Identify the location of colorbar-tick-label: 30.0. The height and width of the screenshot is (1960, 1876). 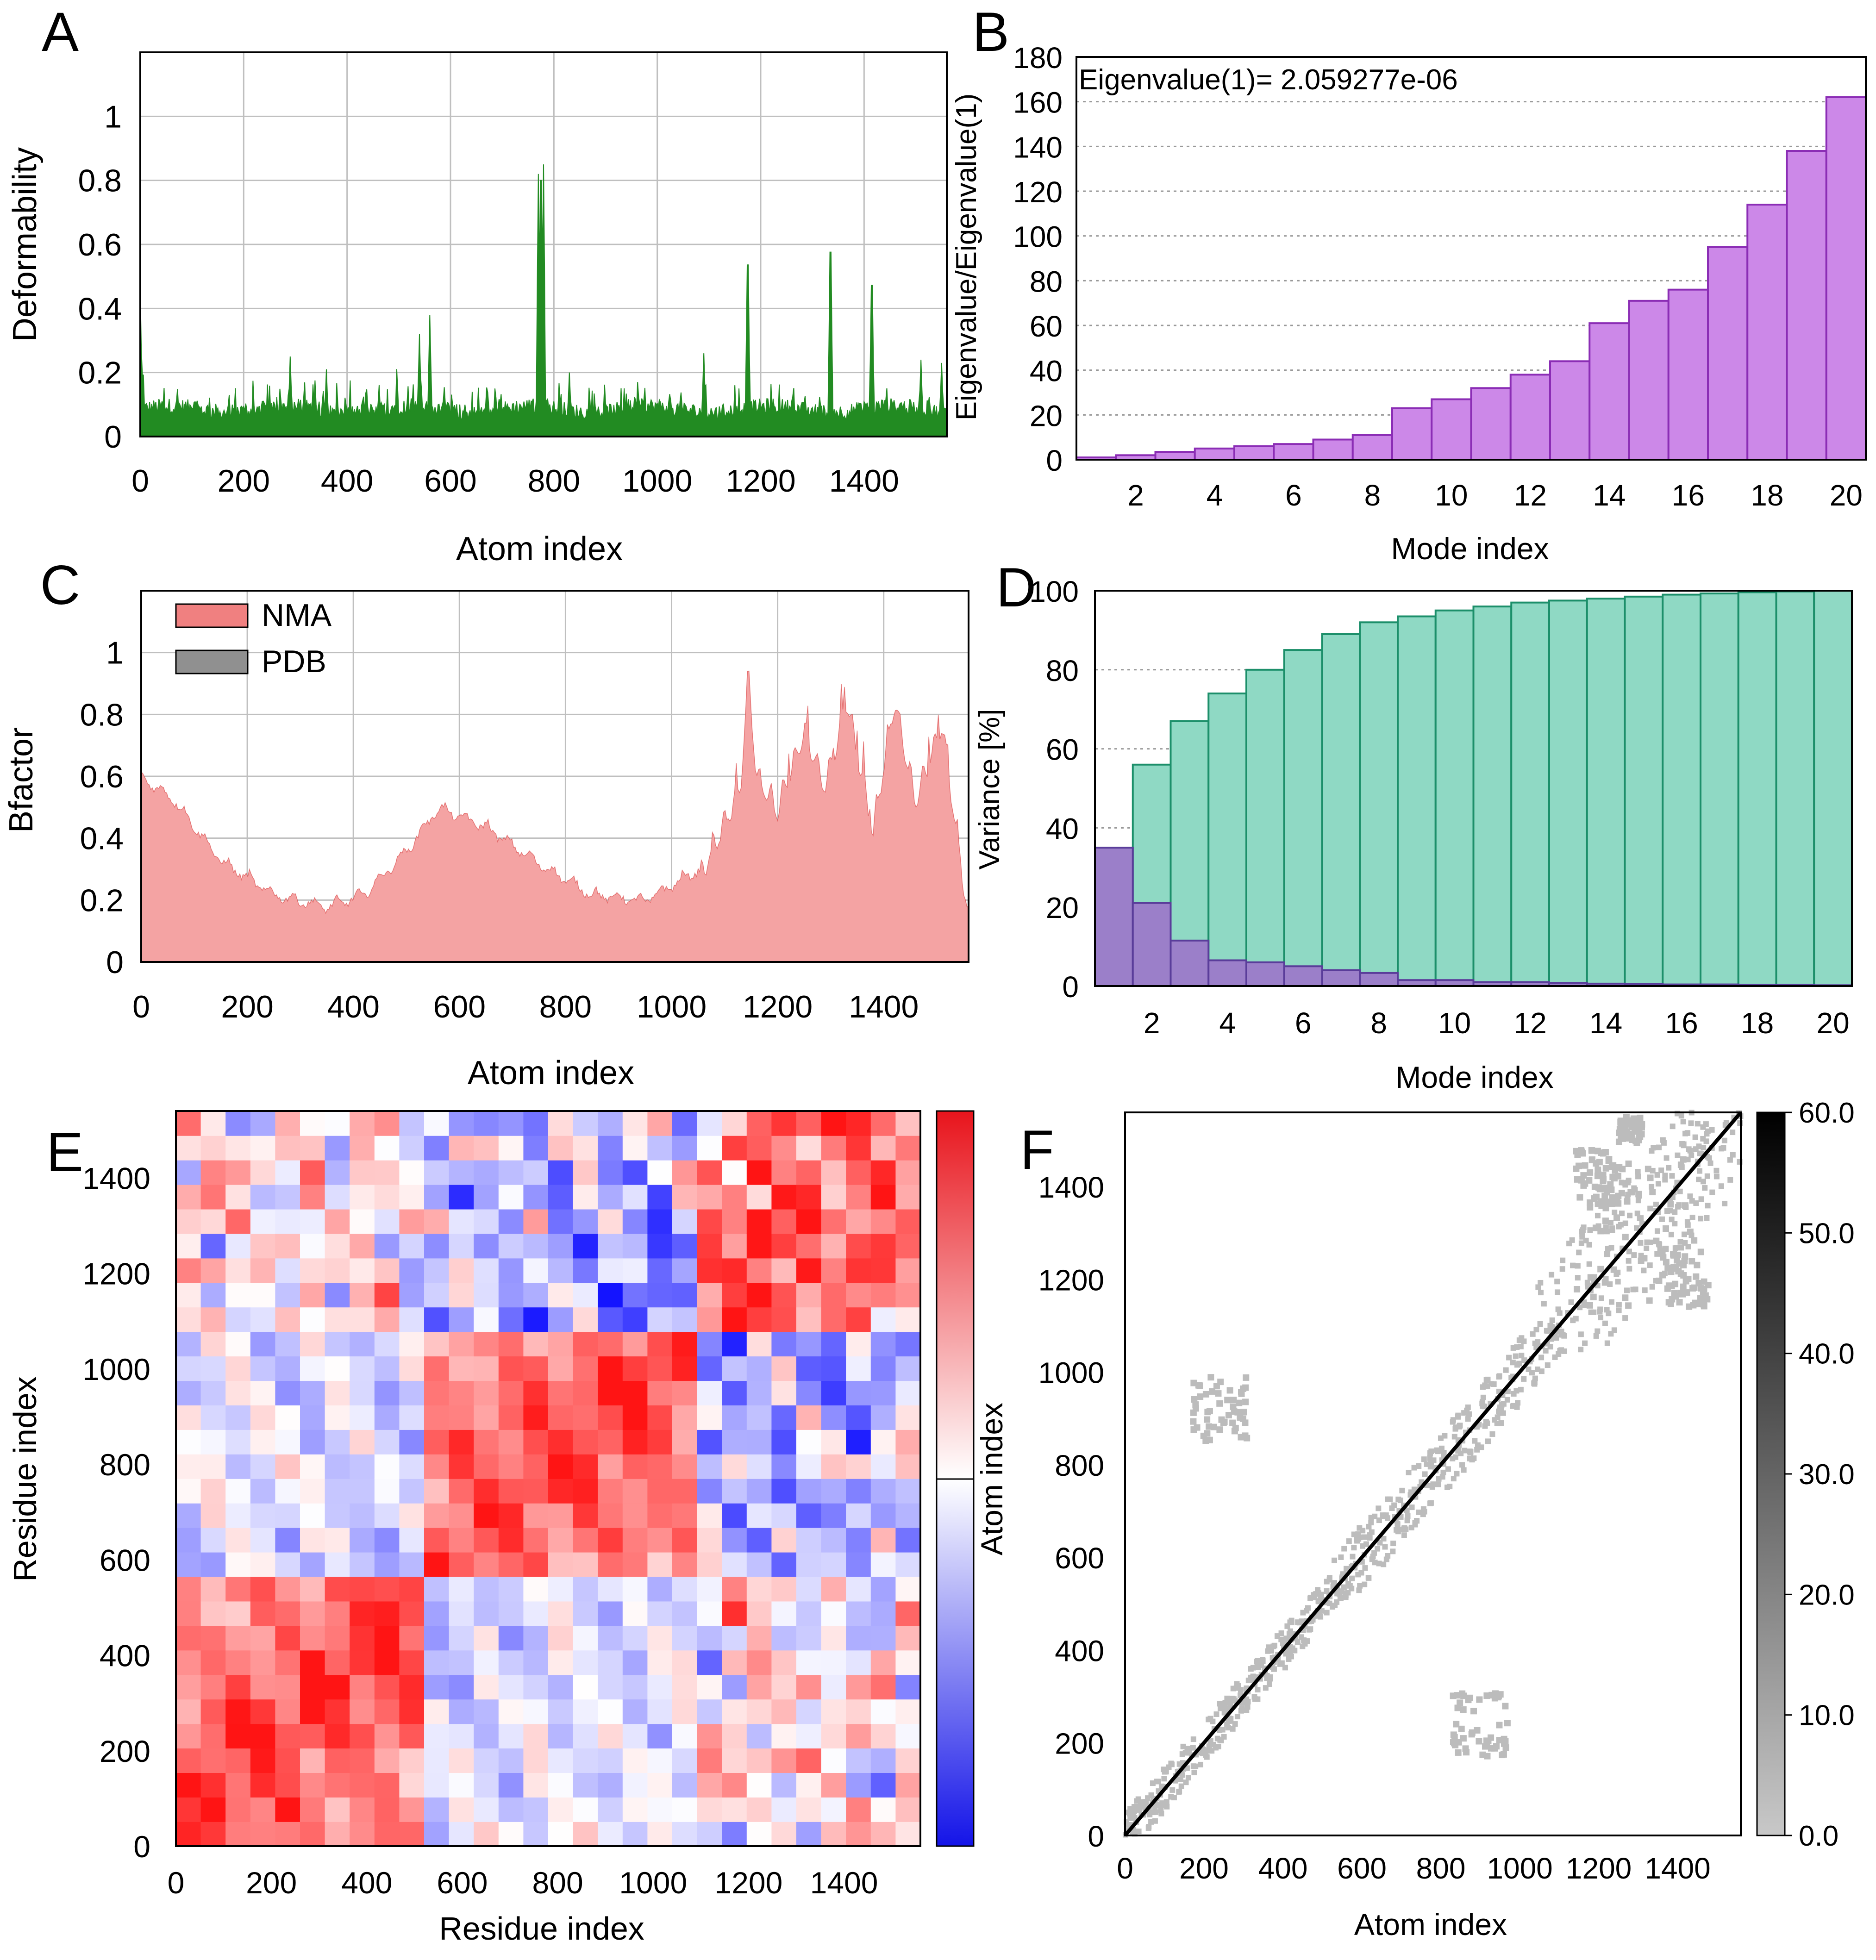
(1827, 1475).